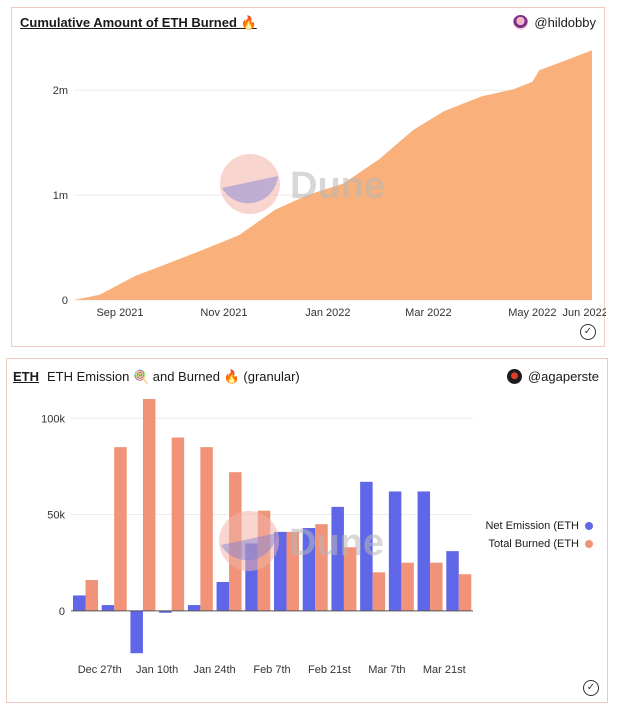  Describe the element at coordinates (532, 313) in the screenshot. I see `x-tick-label: May 2022` at that location.